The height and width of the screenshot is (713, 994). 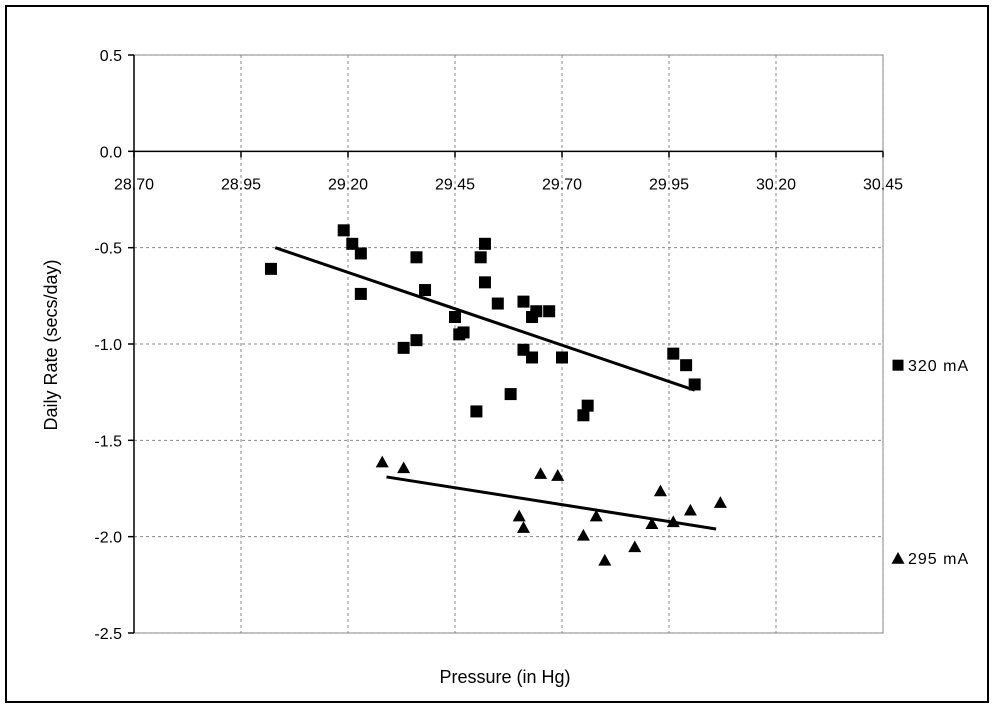 I want to click on y-axis-title: Daily Rate (secs/day), so click(x=51, y=344).